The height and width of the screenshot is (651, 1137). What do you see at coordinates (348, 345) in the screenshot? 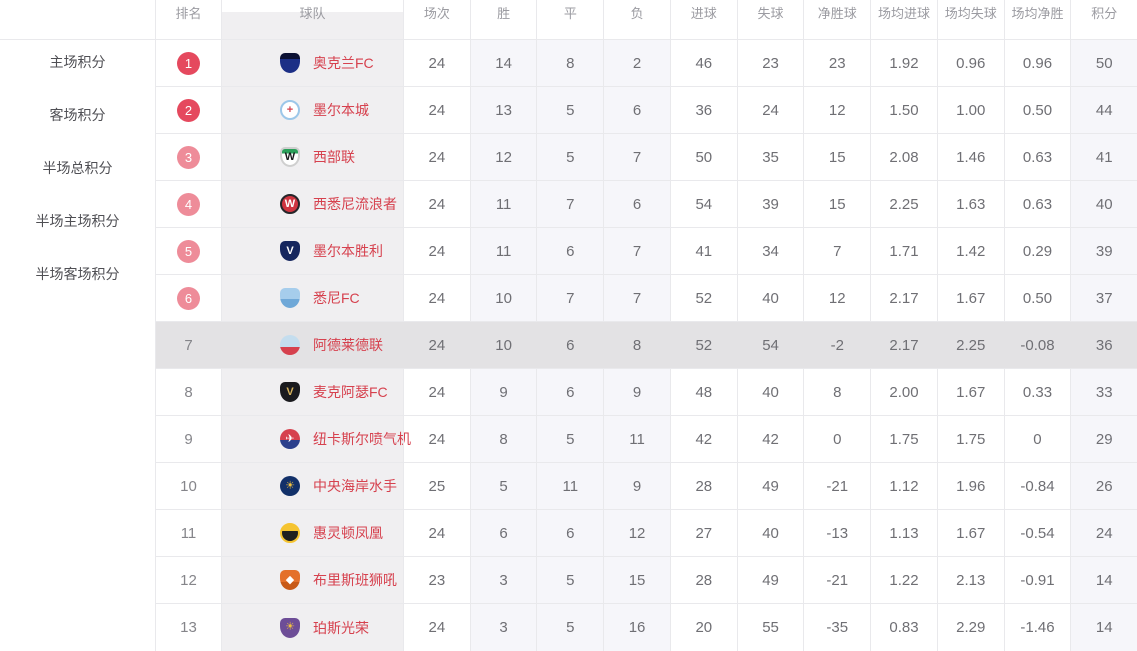
I see `team-name-link: 阿德莱德联` at bounding box center [348, 345].